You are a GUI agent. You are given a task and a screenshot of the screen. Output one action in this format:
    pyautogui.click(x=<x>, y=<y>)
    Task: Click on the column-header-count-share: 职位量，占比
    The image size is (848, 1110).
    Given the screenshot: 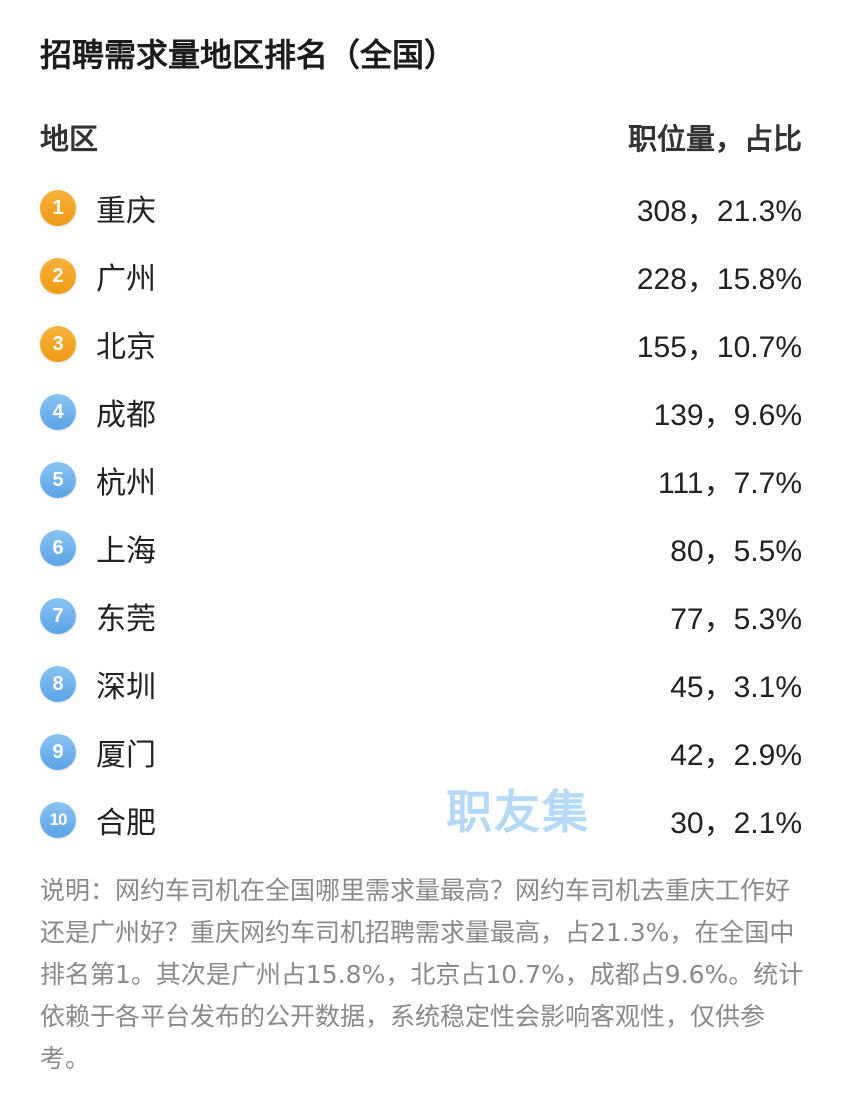 What is the action you would take?
    pyautogui.click(x=714, y=139)
    